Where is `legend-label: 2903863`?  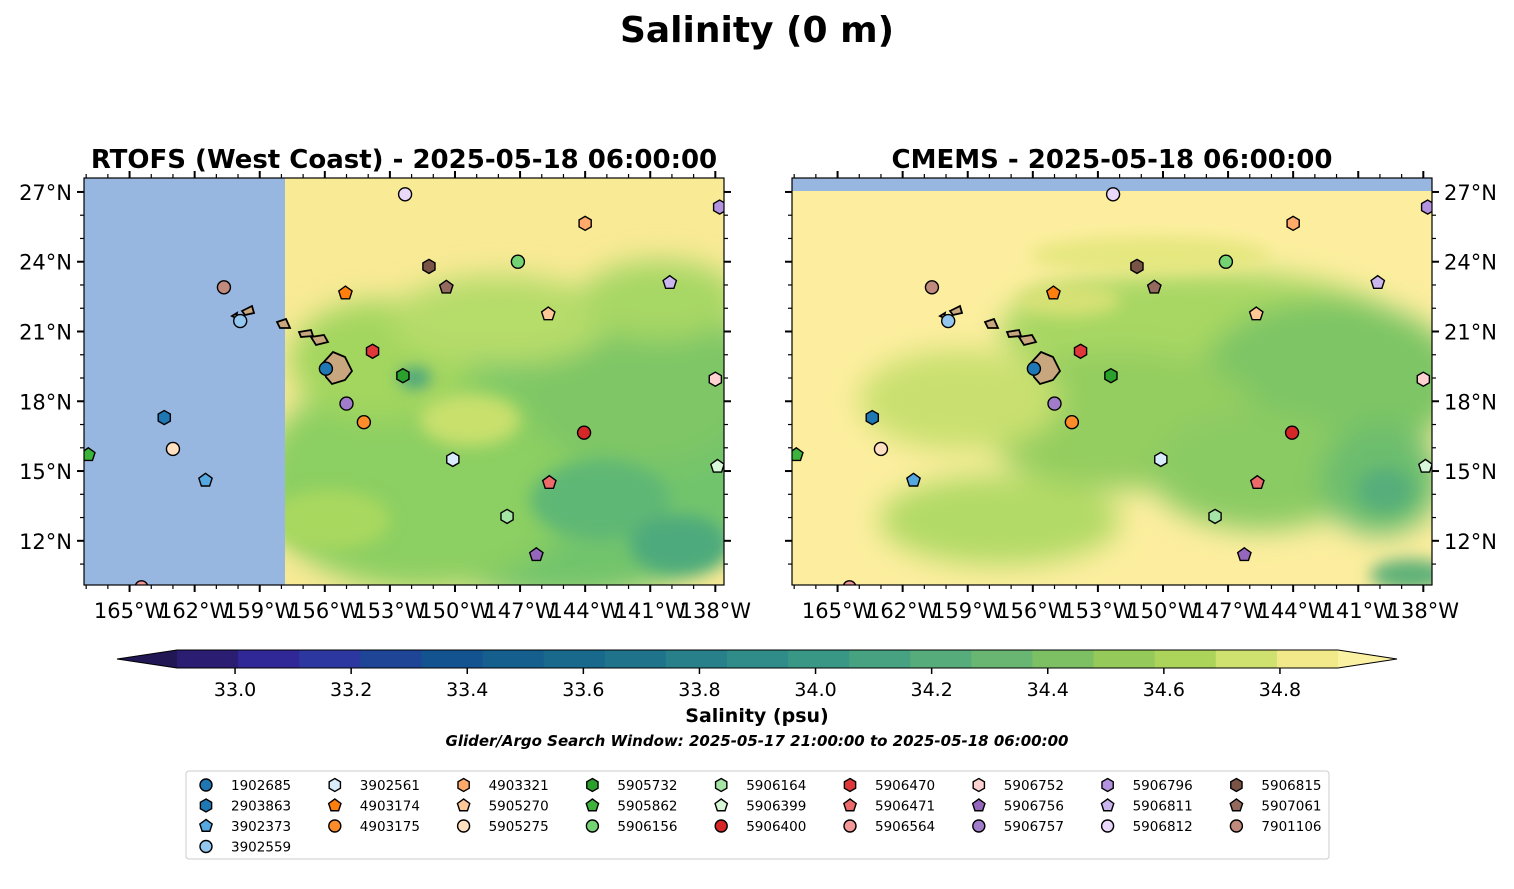
legend-label: 2903863 is located at coordinates (261, 807).